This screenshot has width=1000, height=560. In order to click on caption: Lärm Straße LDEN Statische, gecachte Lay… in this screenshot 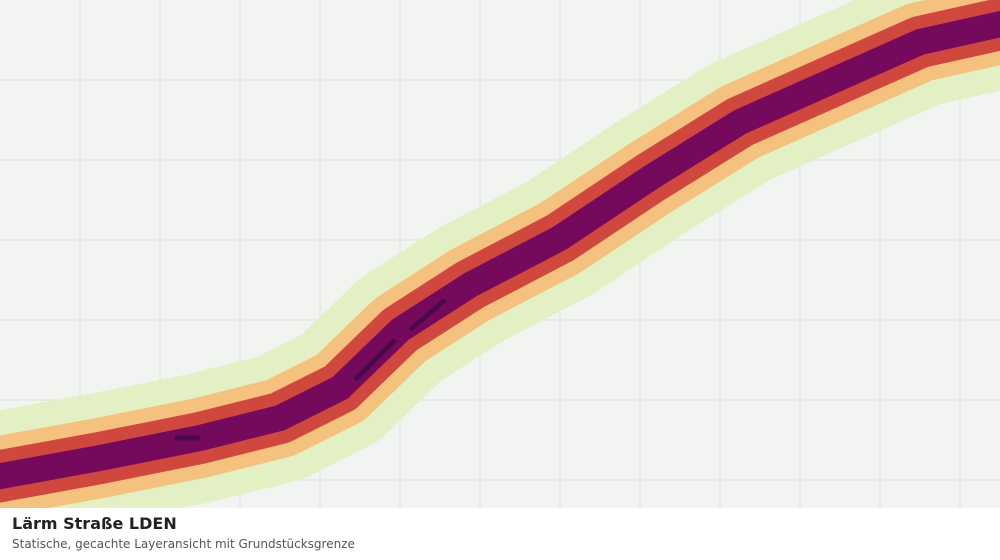, I will do `click(500, 534)`.